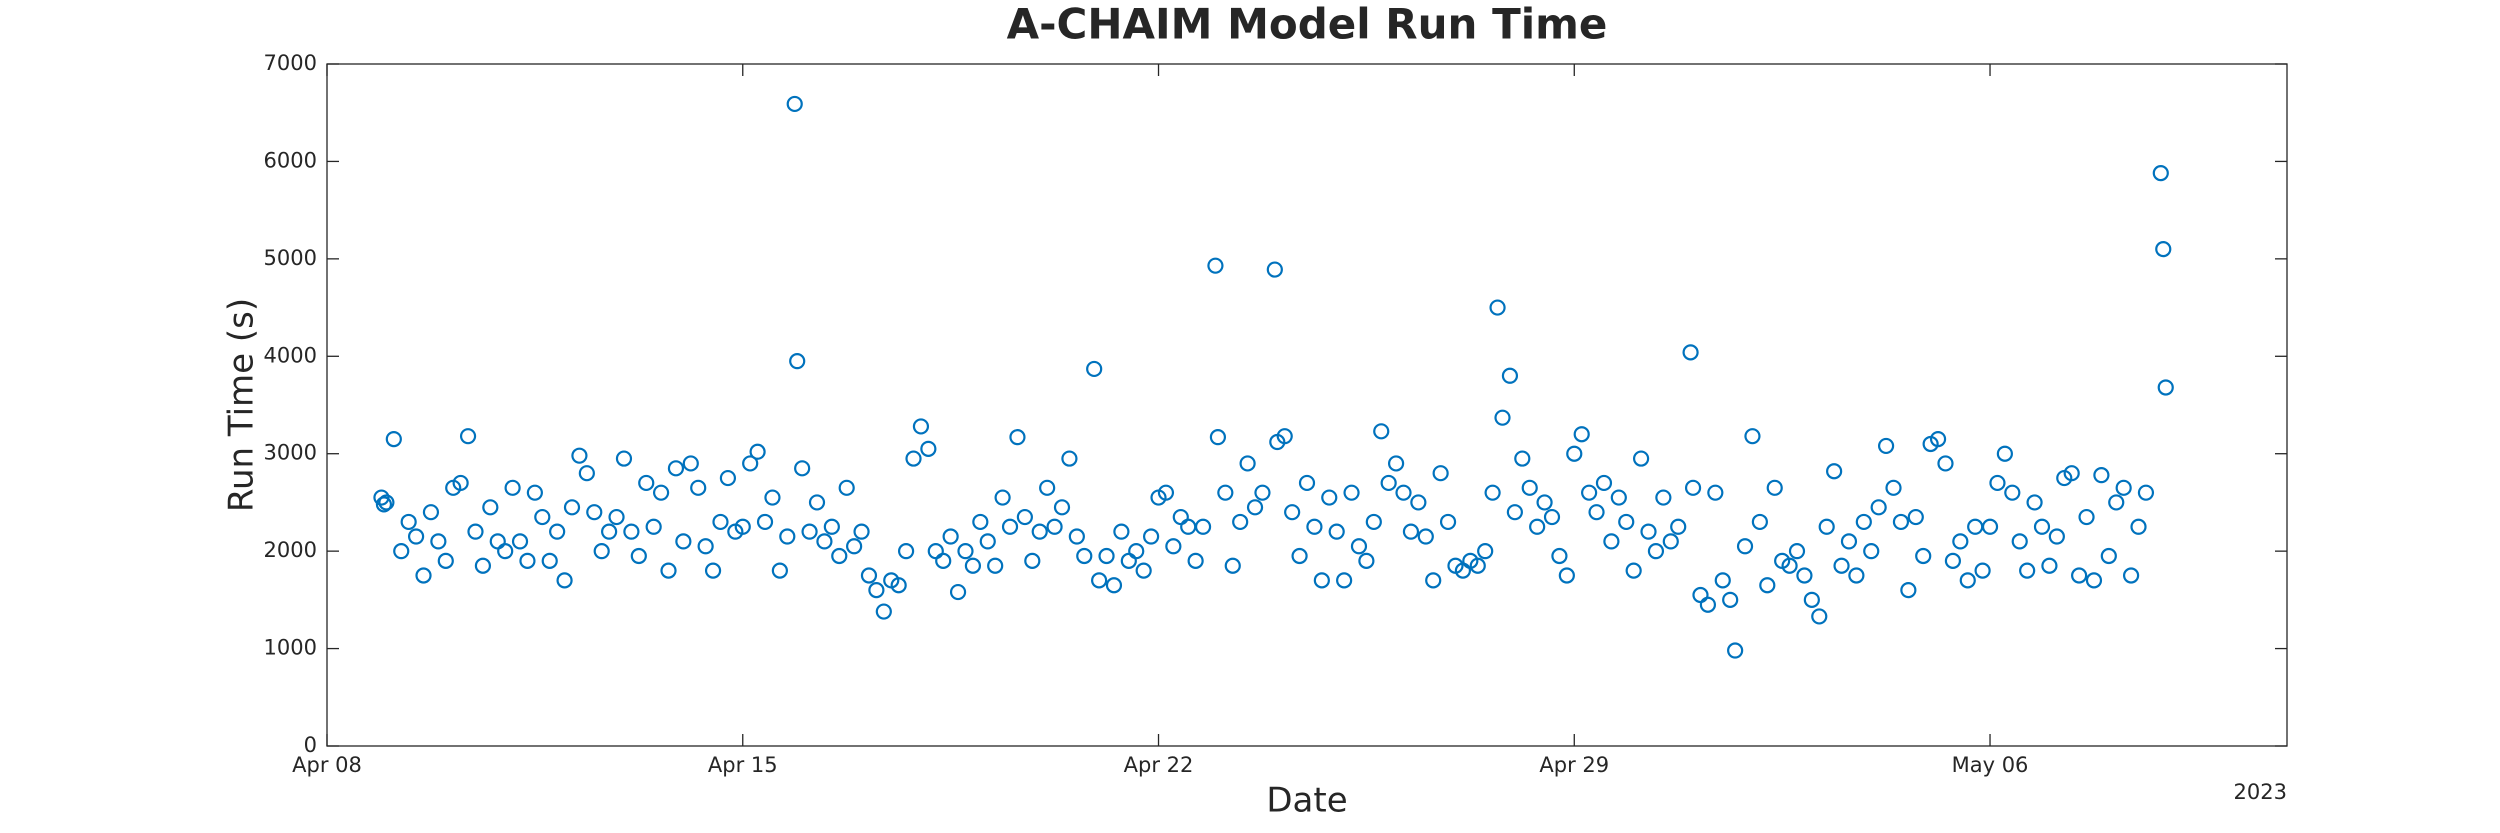 This screenshot has width=2500, height=833. Describe the element at coordinates (1306, 801) in the screenshot. I see `x-axis-label: Date` at that location.